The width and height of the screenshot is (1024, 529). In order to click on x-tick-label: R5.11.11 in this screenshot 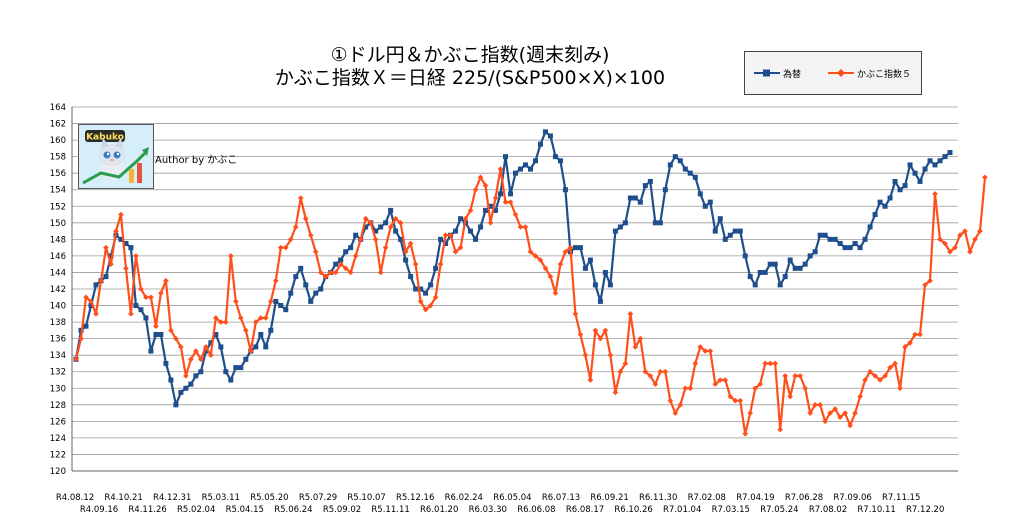, I will do `click(390, 510)`.